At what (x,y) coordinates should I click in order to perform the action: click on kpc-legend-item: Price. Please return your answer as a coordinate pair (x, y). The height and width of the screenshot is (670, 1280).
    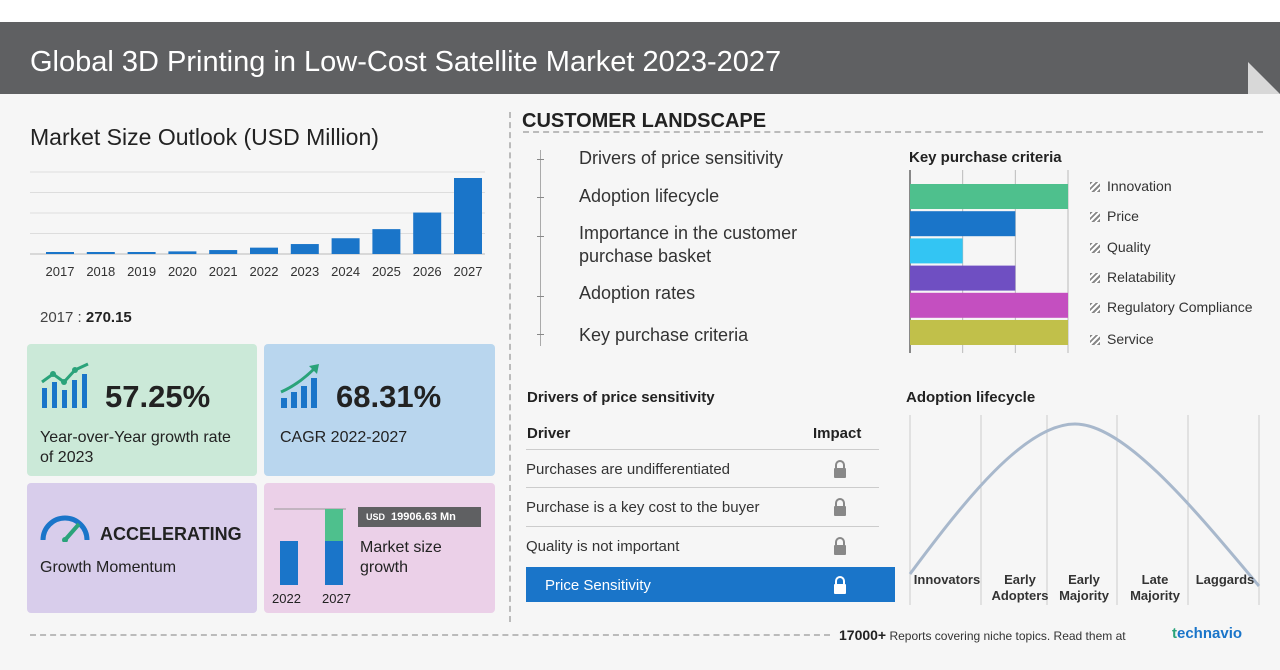
    Looking at the image, I should click on (1114, 216).